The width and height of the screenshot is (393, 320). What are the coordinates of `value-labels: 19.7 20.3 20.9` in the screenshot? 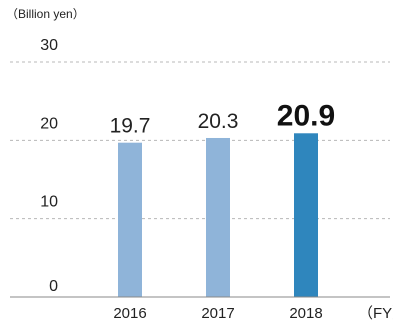 It's located at (223, 118).